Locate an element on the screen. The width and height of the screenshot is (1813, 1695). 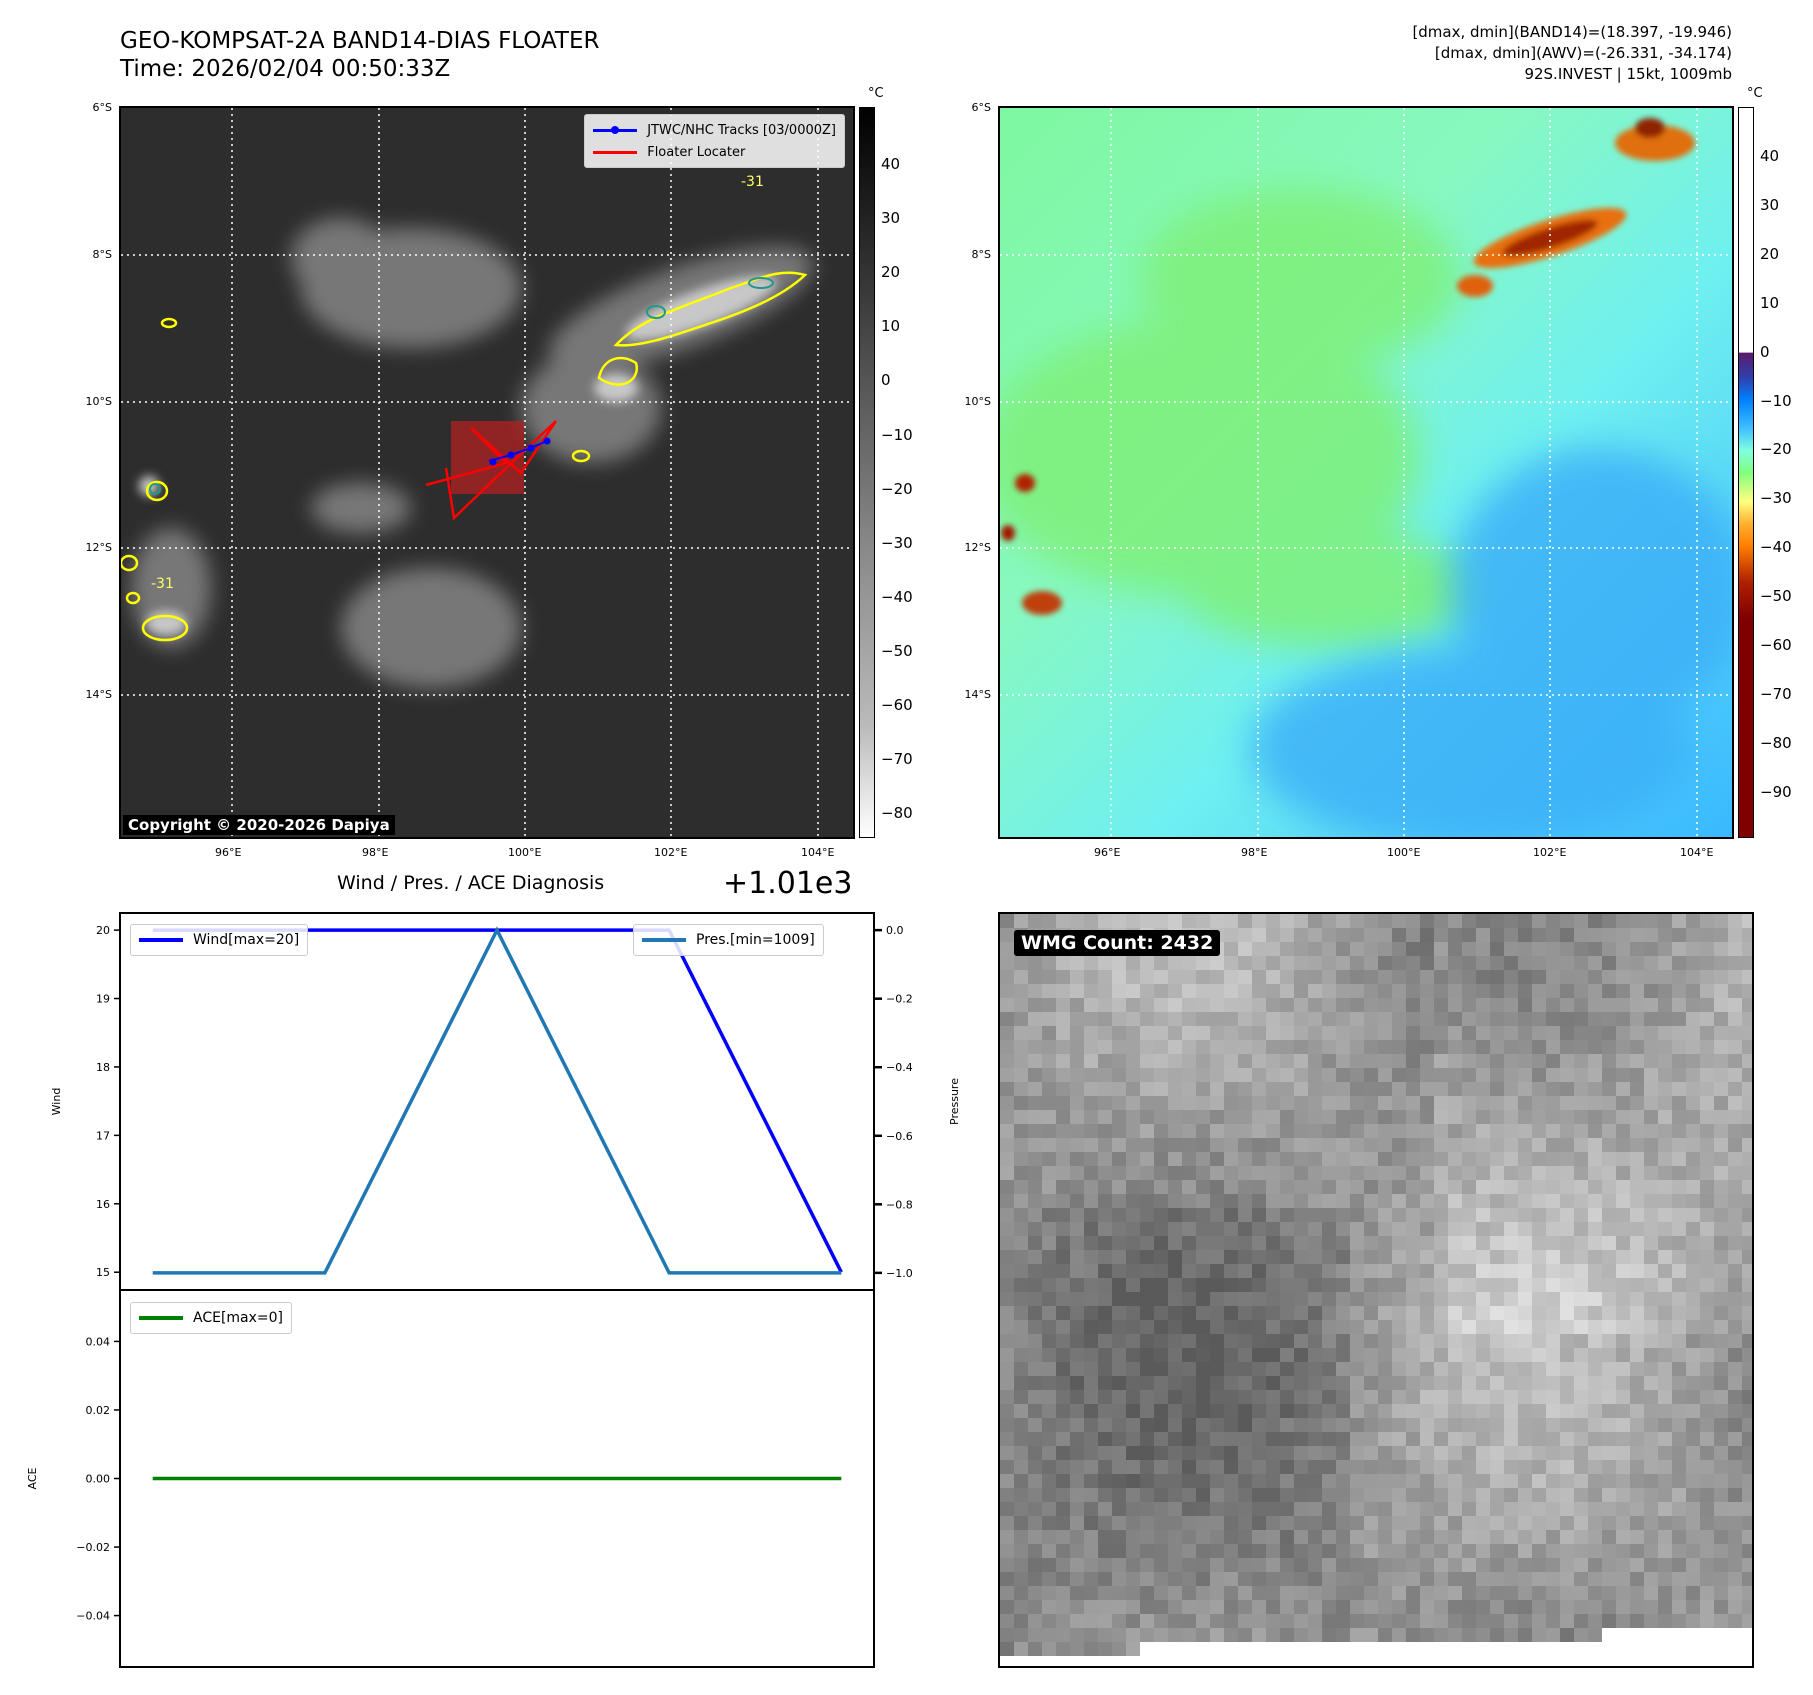
info-awv: [dmax, dmin](AWV)=(-26.331, -34.174) is located at coordinates (1583, 53).